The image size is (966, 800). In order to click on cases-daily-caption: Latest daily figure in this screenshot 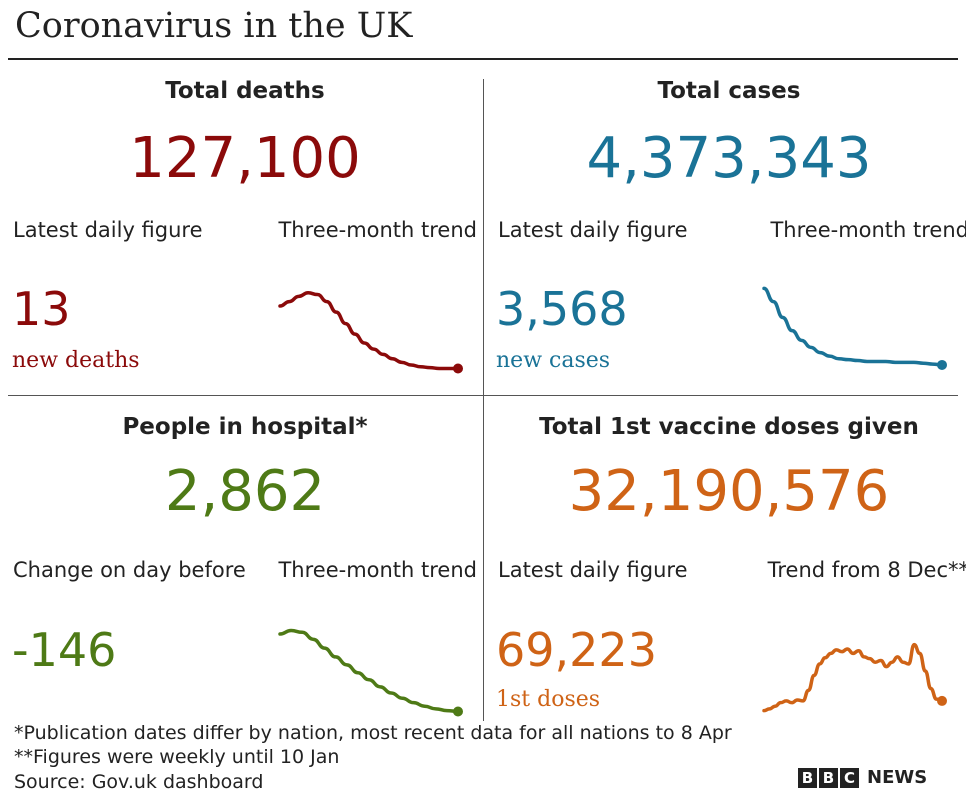, I will do `click(593, 230)`.